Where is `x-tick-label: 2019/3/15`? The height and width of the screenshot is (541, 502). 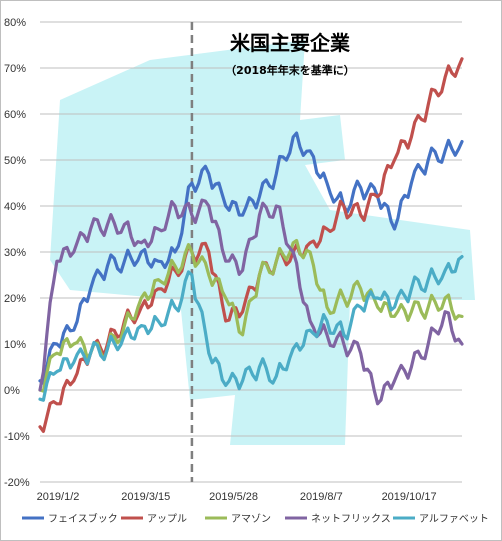 x-tick-label: 2019/3/15 is located at coordinates (145, 497).